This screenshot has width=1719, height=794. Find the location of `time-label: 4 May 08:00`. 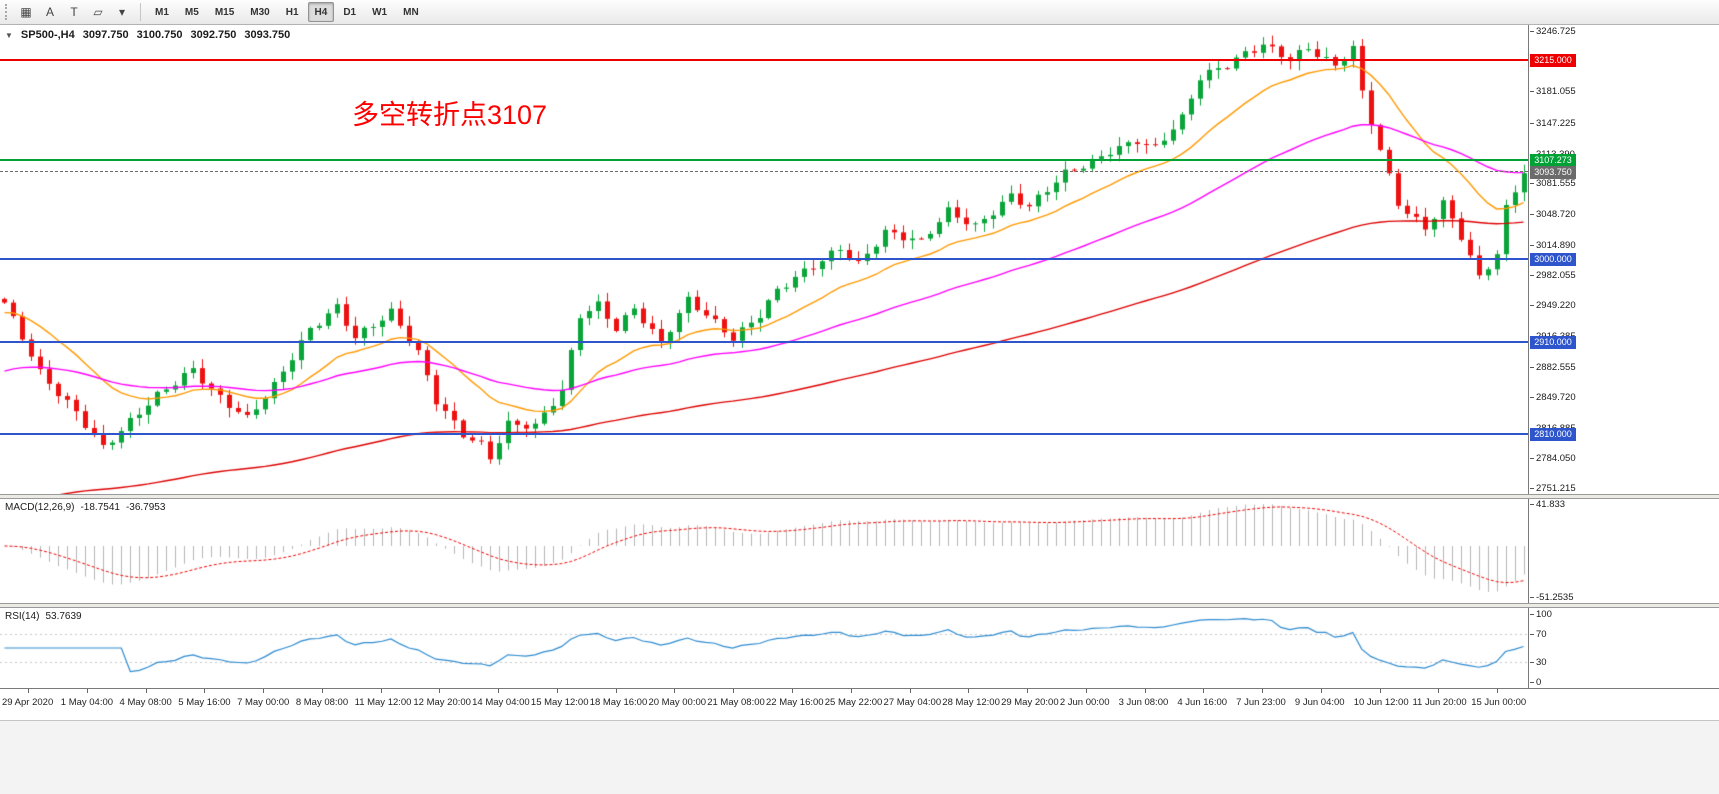

time-label: 4 May 08:00 is located at coordinates (145, 702).